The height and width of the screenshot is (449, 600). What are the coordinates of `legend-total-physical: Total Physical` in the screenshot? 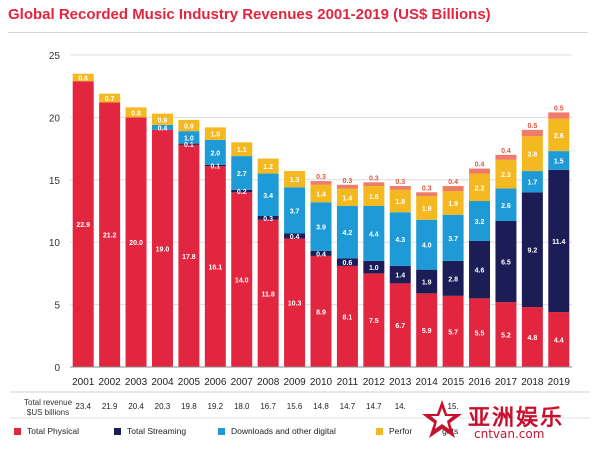 It's located at (46, 431).